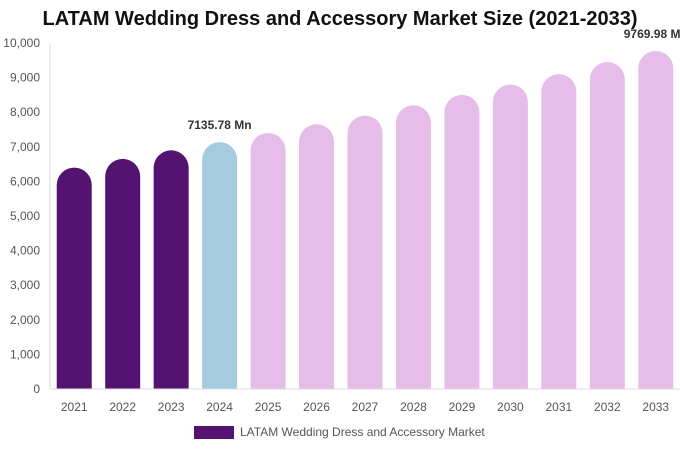 Image resolution: width=680 pixels, height=450 pixels. What do you see at coordinates (510, 407) in the screenshot?
I see `x-tick-label: 2030` at bounding box center [510, 407].